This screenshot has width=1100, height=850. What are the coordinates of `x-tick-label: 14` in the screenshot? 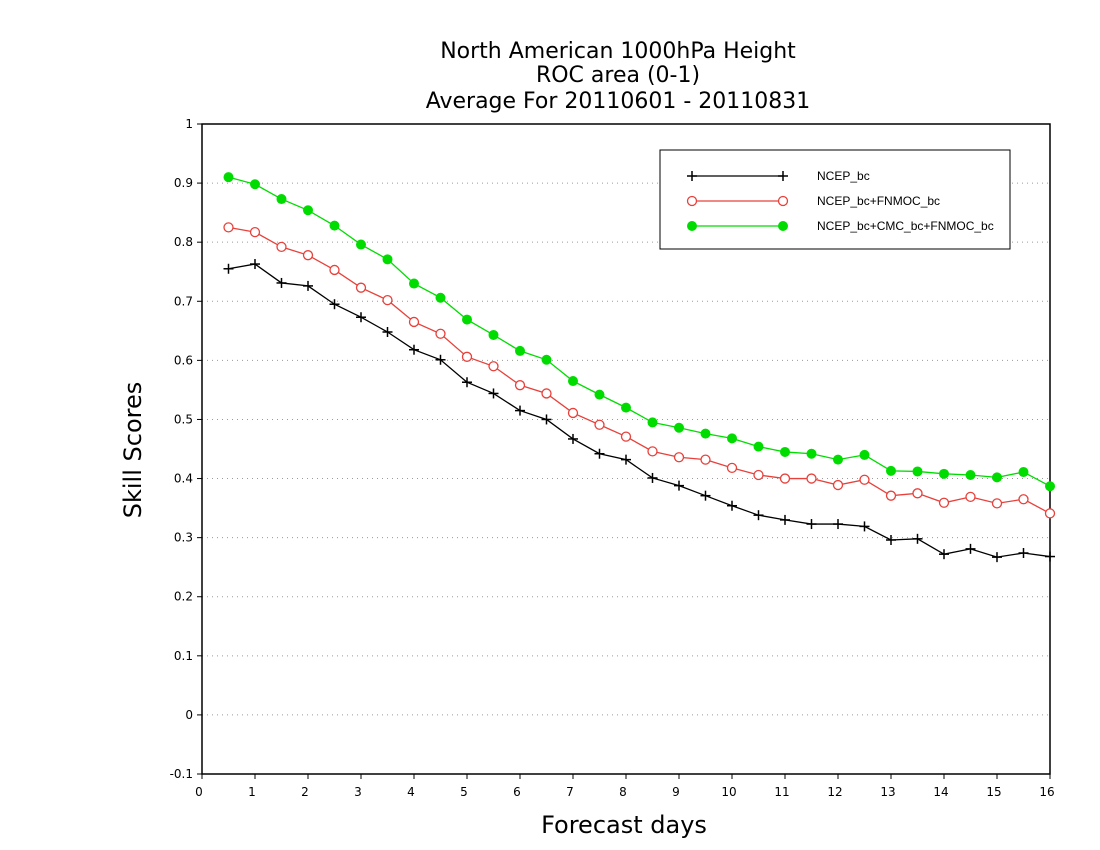 It's located at (940, 792).